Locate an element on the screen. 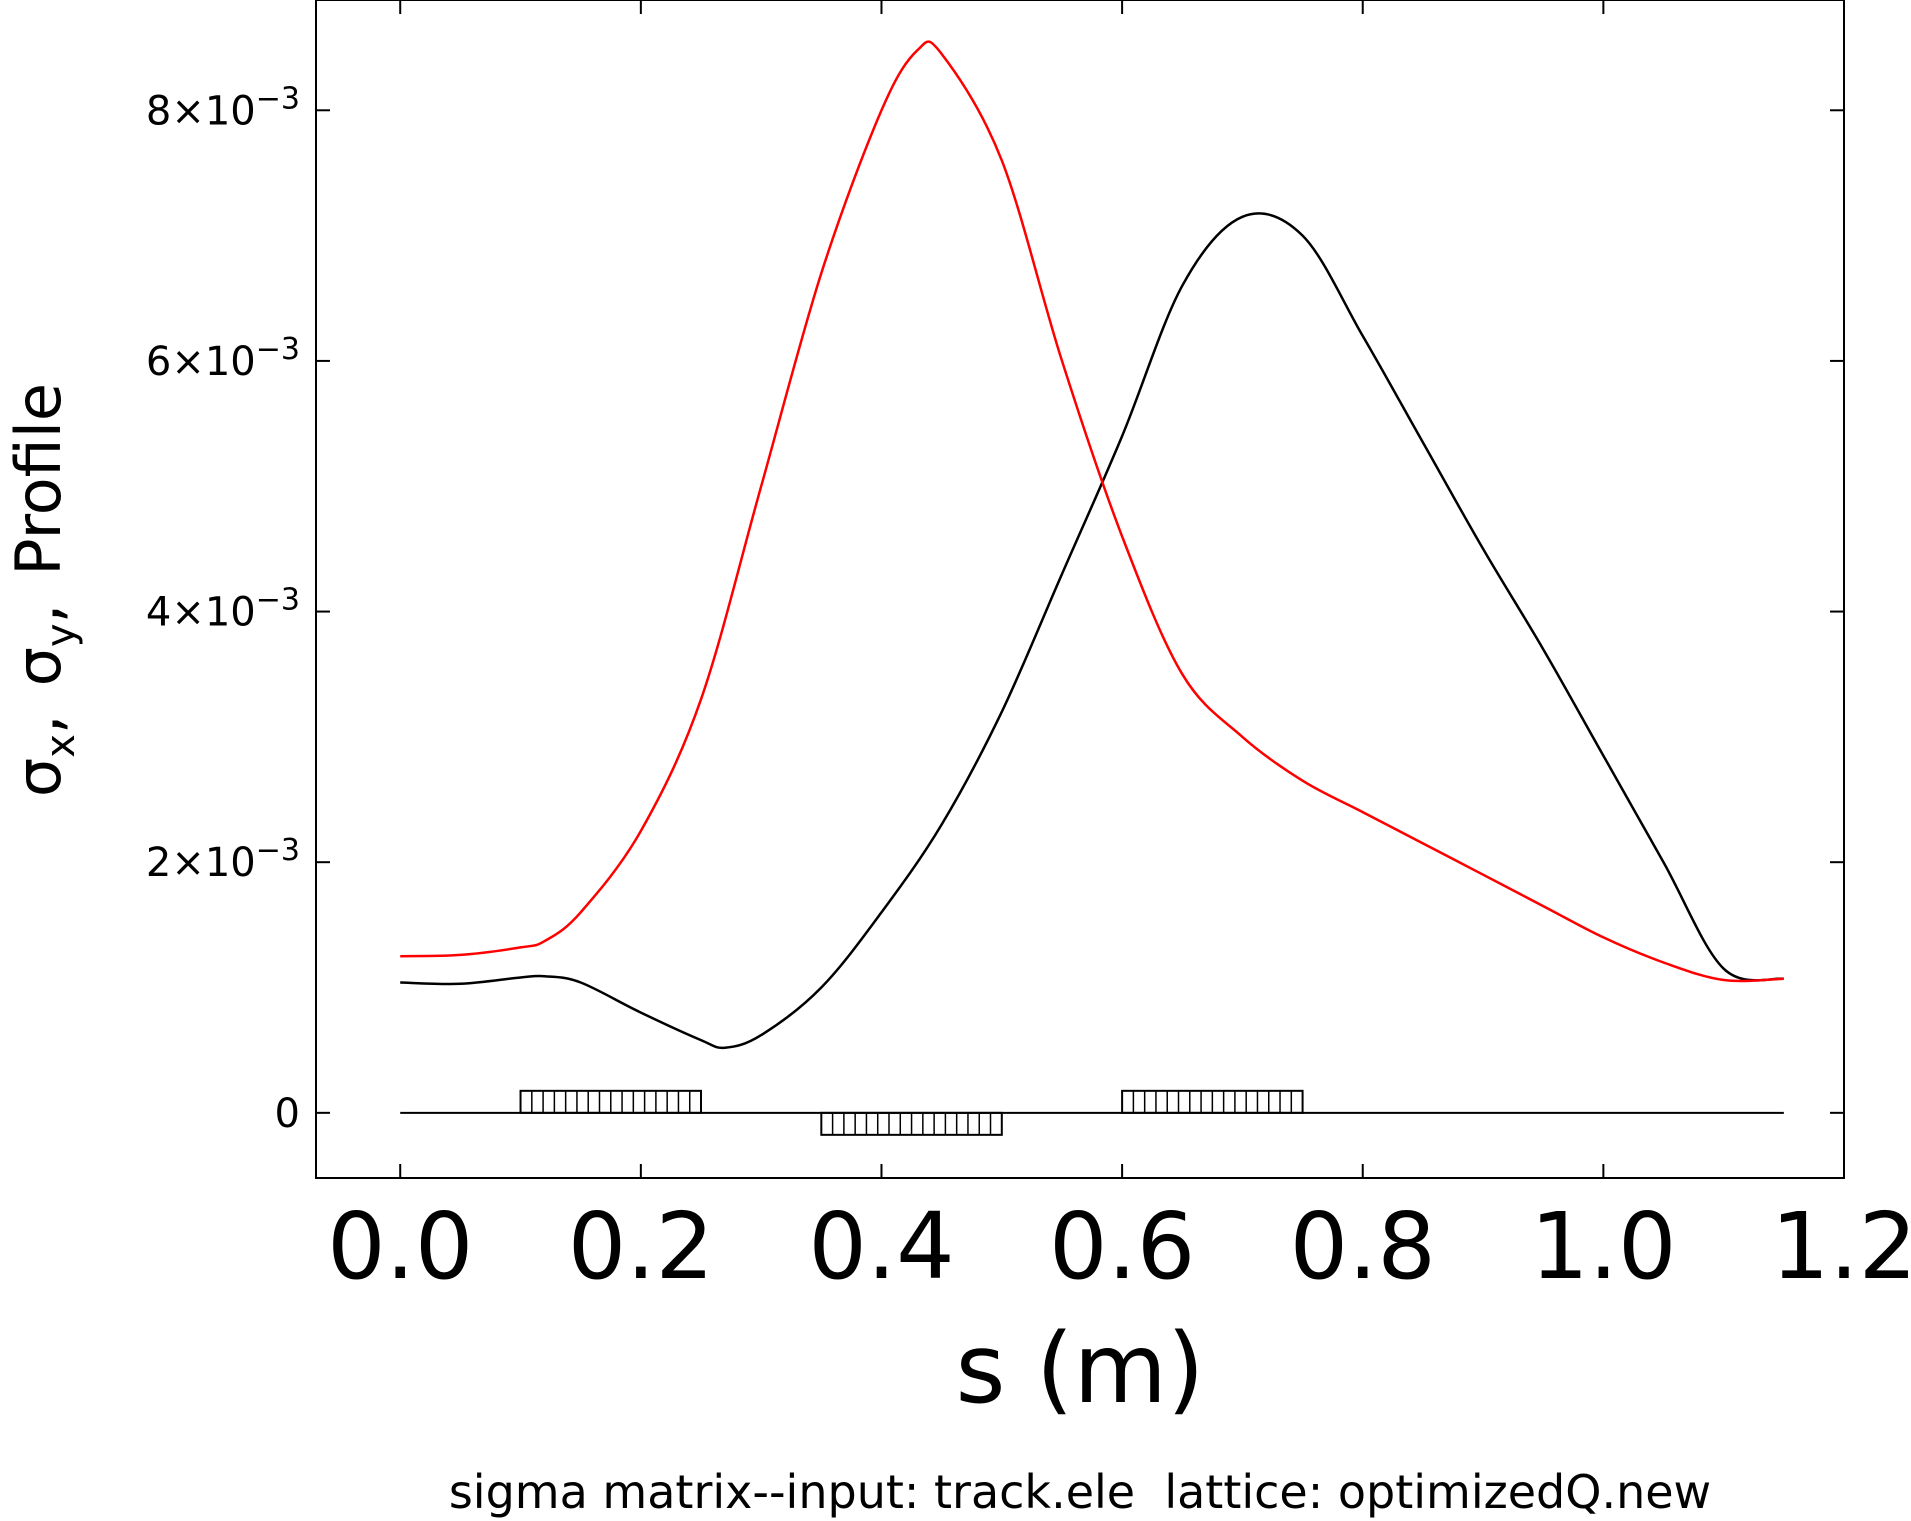 The width and height of the screenshot is (1911, 1521). x-tick-label: 0.0 is located at coordinates (400, 1246).